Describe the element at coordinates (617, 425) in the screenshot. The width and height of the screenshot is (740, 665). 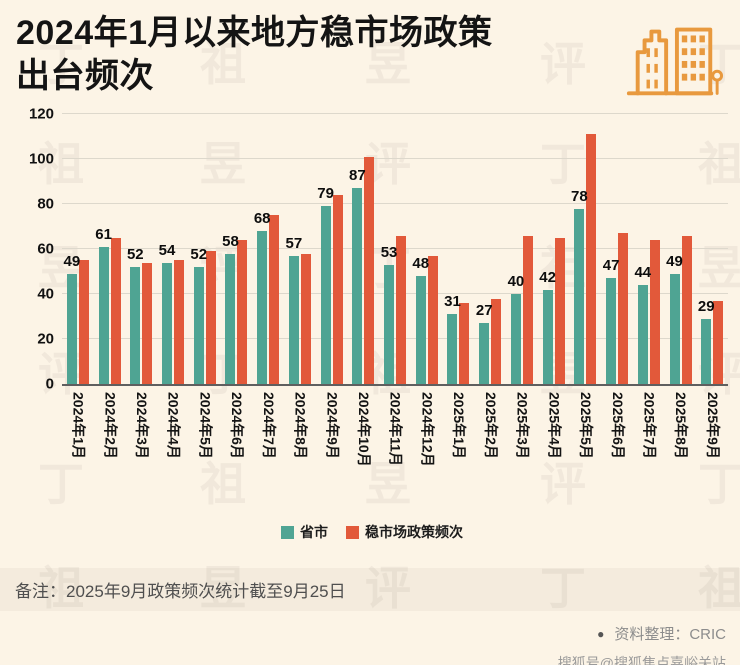
I see `x-axis-label-text: 2025年6月` at that location.